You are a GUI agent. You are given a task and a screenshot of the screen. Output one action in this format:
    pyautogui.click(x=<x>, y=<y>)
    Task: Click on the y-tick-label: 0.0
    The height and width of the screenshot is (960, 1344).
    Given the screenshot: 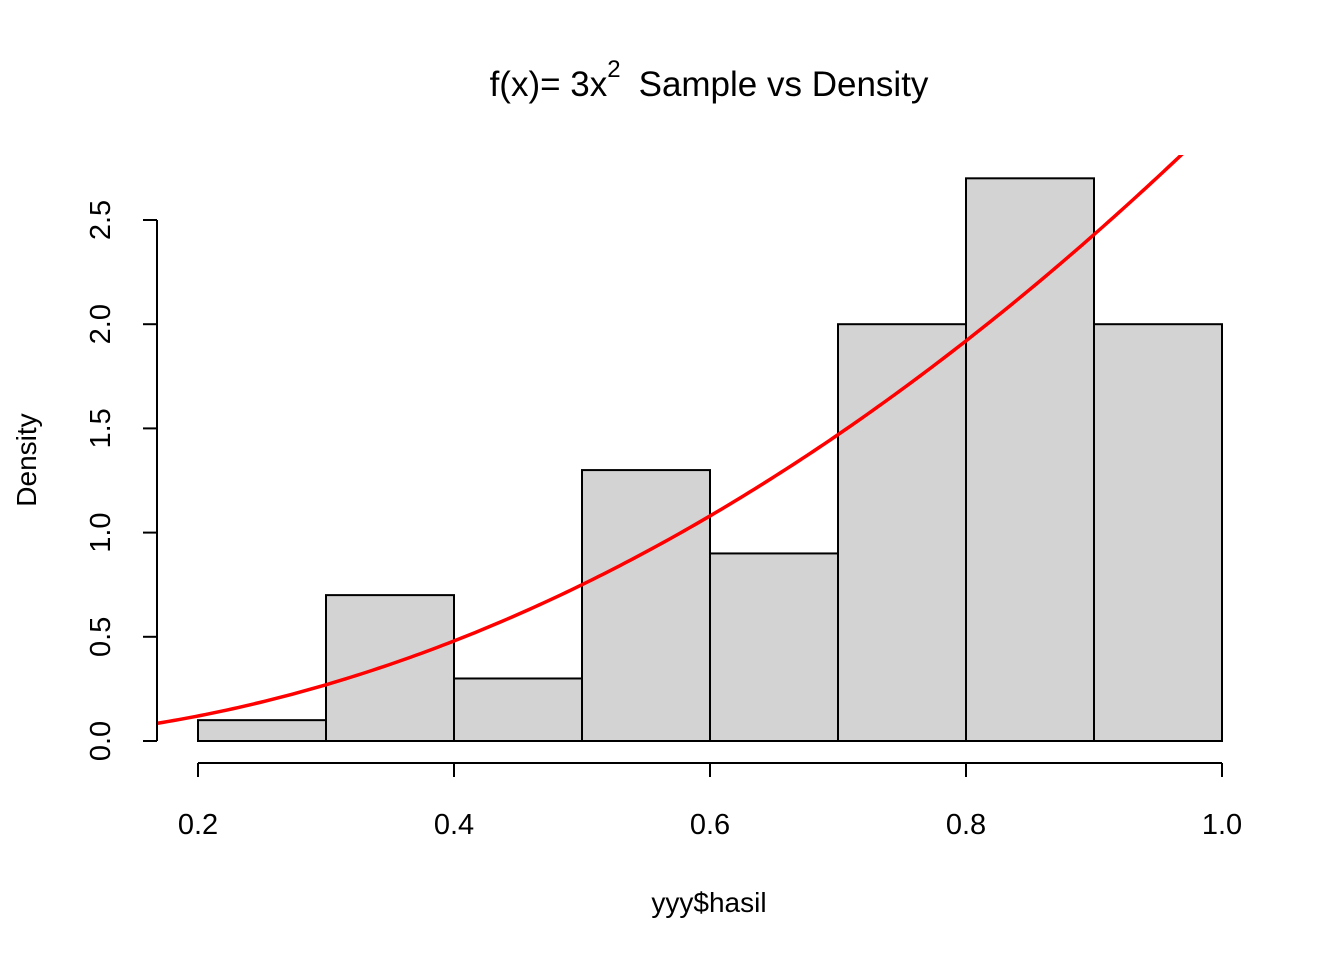 What is the action you would take?
    pyautogui.click(x=101, y=741)
    